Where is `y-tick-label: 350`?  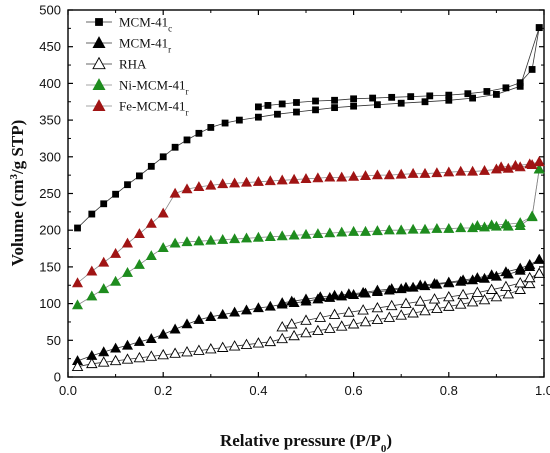
y-tick-label: 350 is located at coordinates (50, 120).